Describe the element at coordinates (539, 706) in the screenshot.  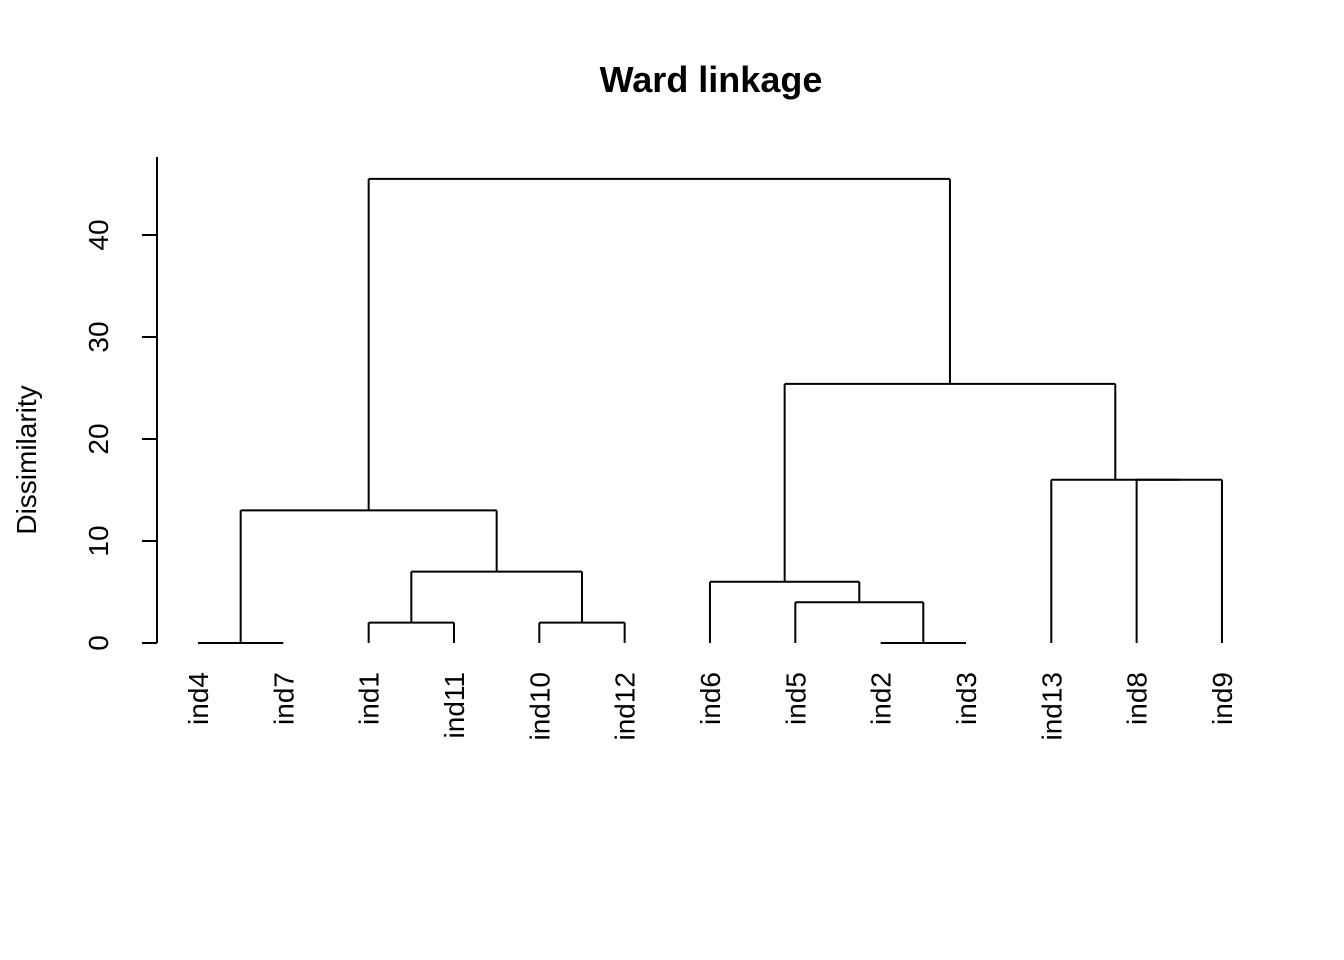
I see `leaf-label: ind10` at that location.